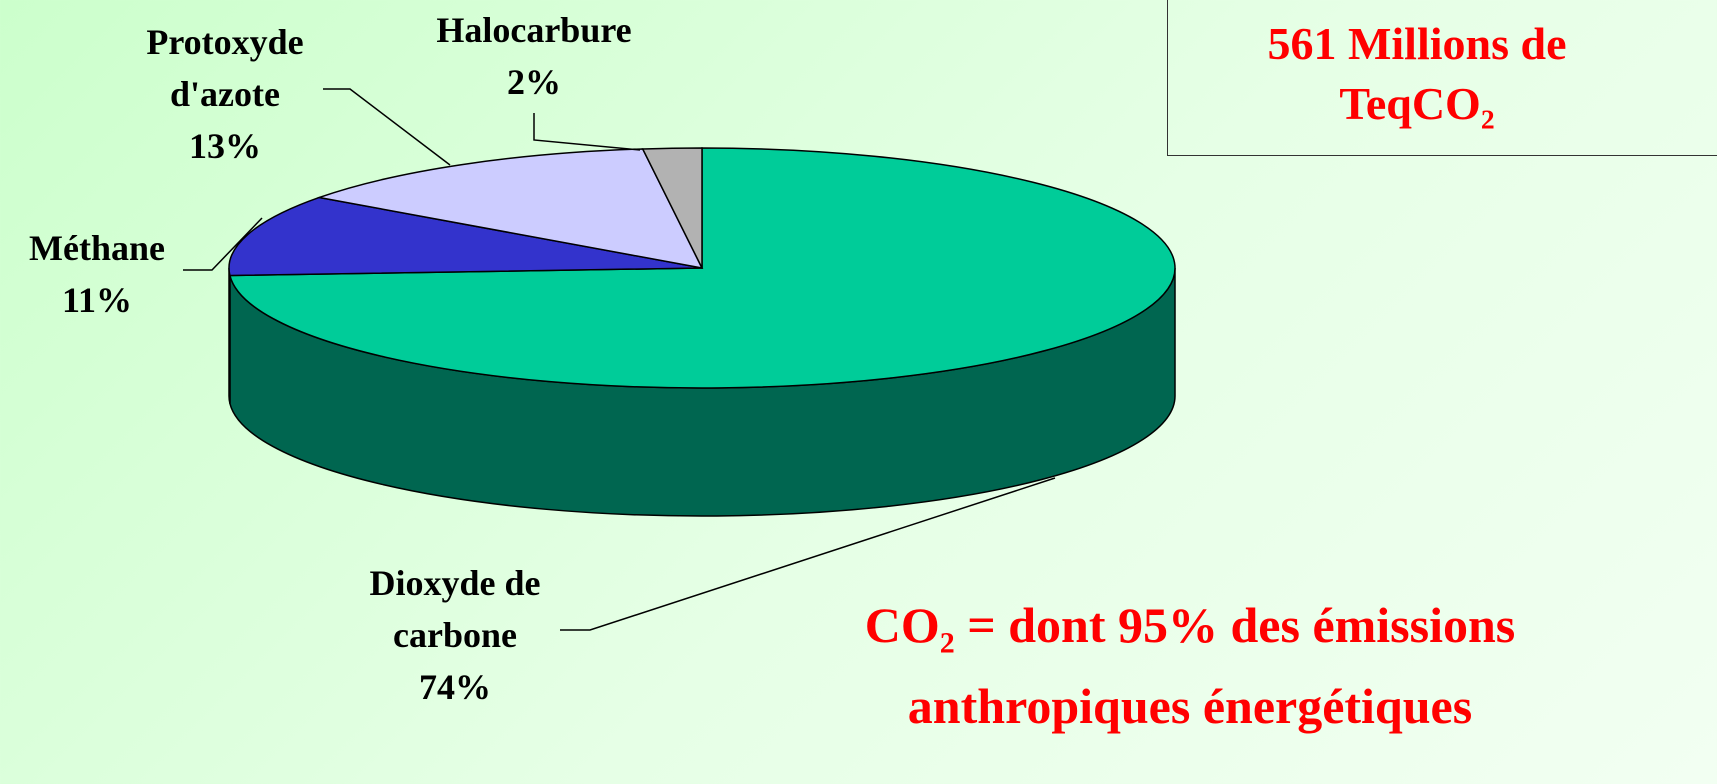 The image size is (1717, 784). Describe the element at coordinates (229, 335) in the screenshot. I see `slice-side` at that location.